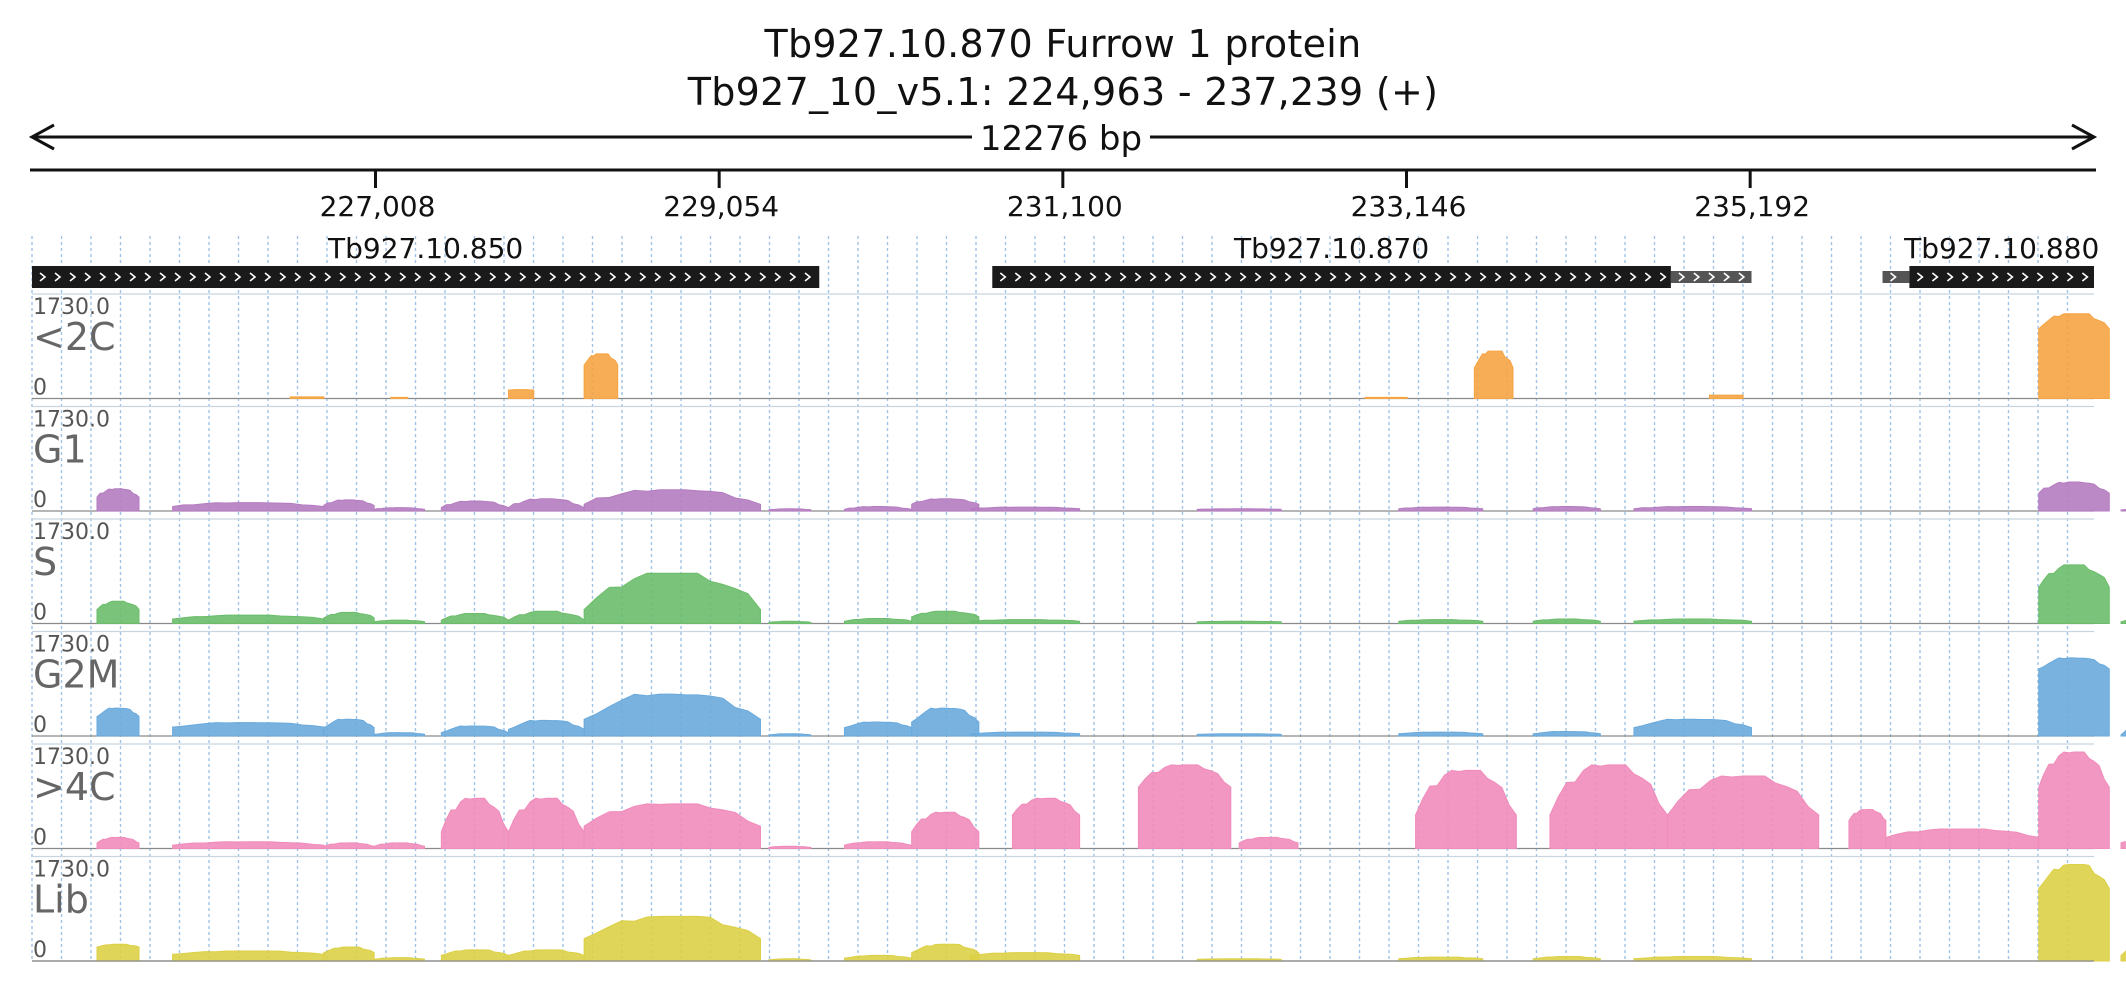  Describe the element at coordinates (45, 562) in the screenshot. I see `track-name: S` at that location.